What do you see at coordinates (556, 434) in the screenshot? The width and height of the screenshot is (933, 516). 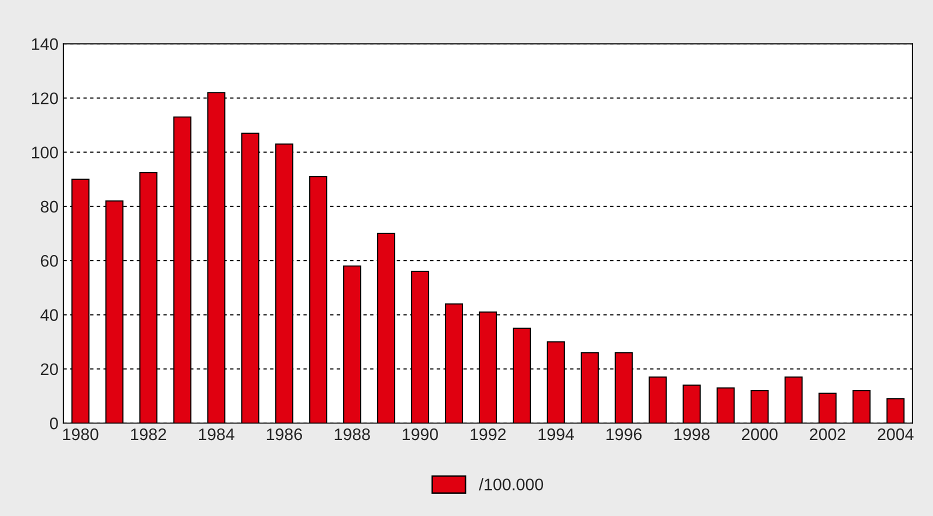 I see `x-tick-label: 1994` at bounding box center [556, 434].